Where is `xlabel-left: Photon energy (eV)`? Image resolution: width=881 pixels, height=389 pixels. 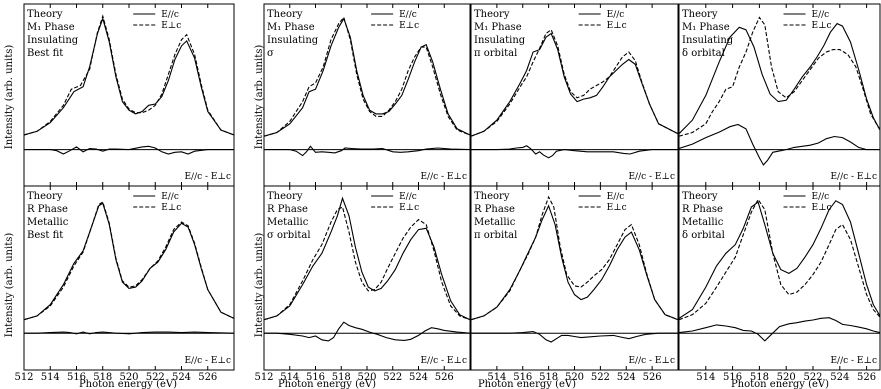
xlabel-left: Photon energy (eV) is located at coordinates (128, 384).